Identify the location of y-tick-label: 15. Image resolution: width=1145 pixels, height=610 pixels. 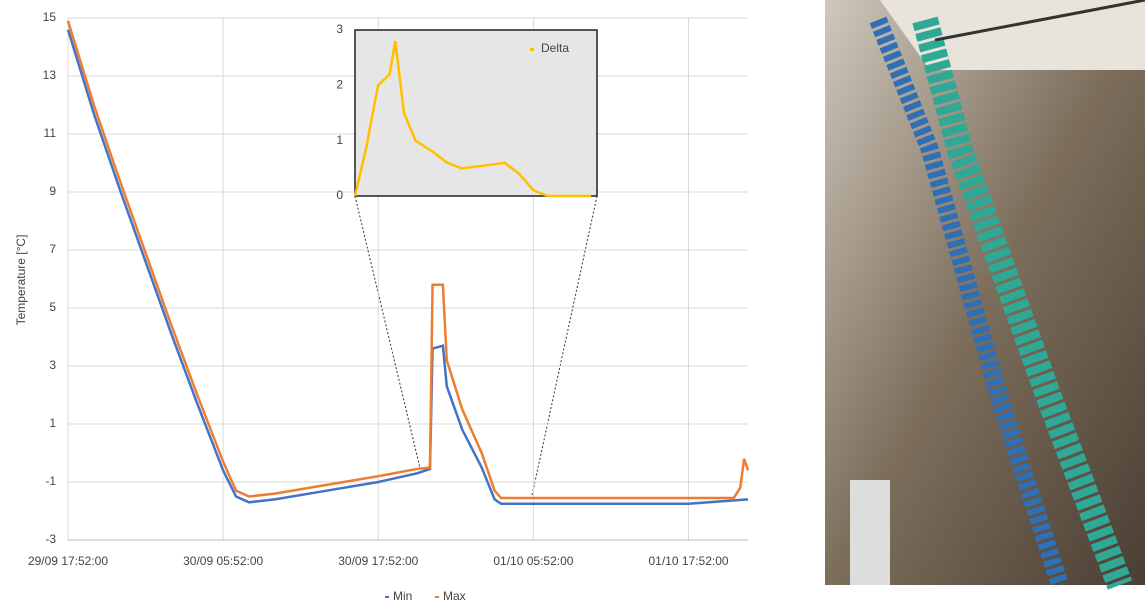
(50, 17).